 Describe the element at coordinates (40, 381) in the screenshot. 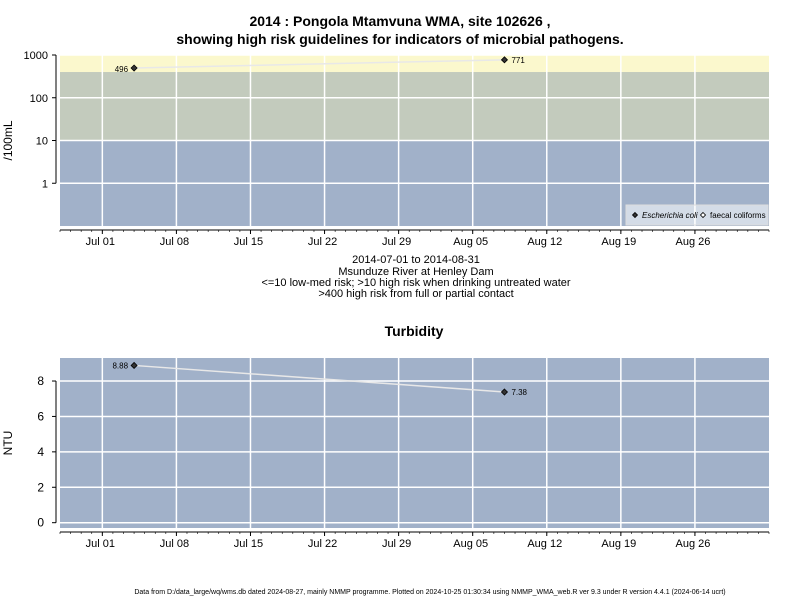

I see `y-tick-label: 8` at that location.